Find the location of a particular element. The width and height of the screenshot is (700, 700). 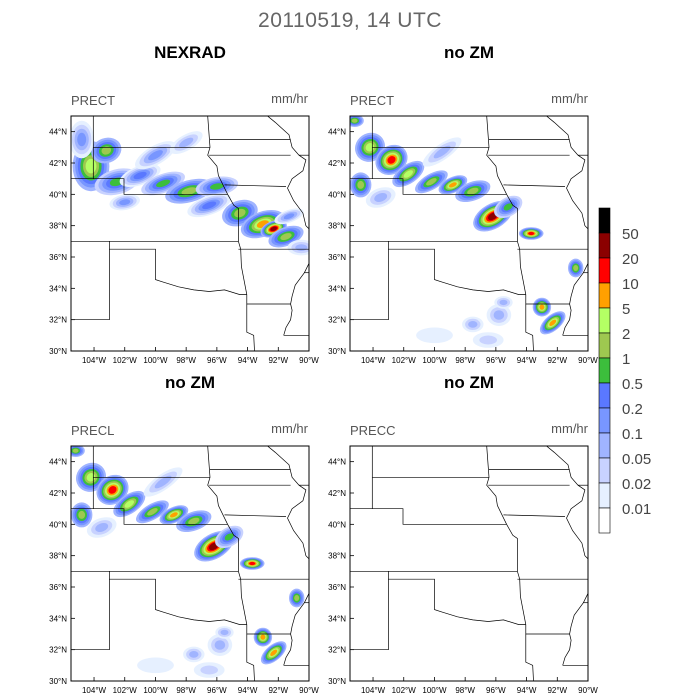

panel-header: NEXRAD is located at coordinates (190, 52).